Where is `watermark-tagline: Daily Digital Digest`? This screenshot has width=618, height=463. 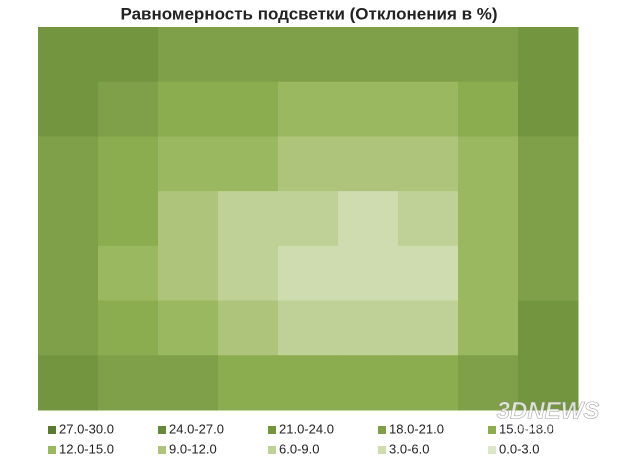 watermark-tagline: Daily Digital Digest is located at coordinates (552, 427).